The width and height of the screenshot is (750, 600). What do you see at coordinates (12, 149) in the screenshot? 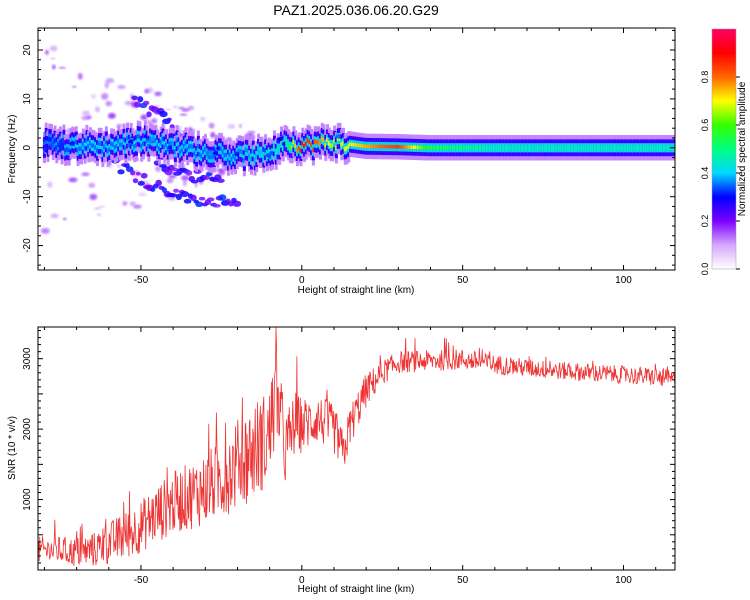
I see `spectrogram-y-axis-label: Frequency (Hz)` at bounding box center [12, 149].